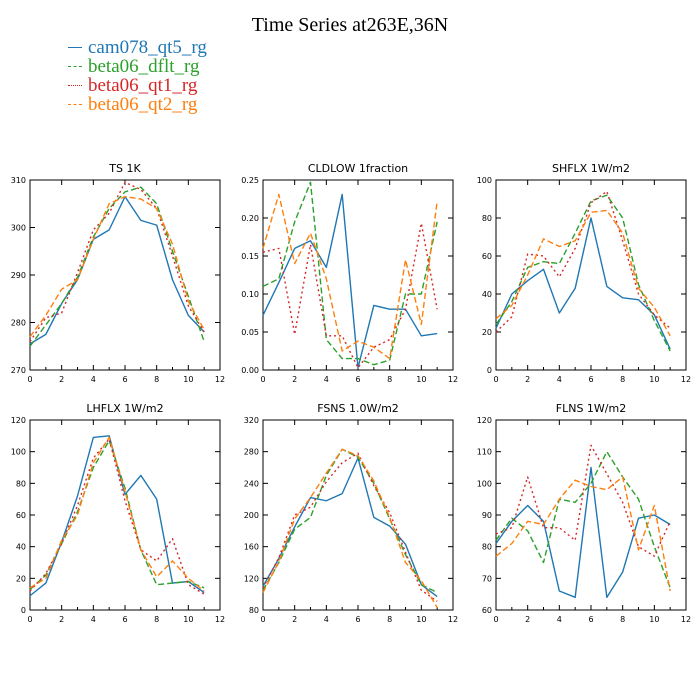  What do you see at coordinates (251, 515) in the screenshot?
I see `y-tick-label: 200` at bounding box center [251, 515].